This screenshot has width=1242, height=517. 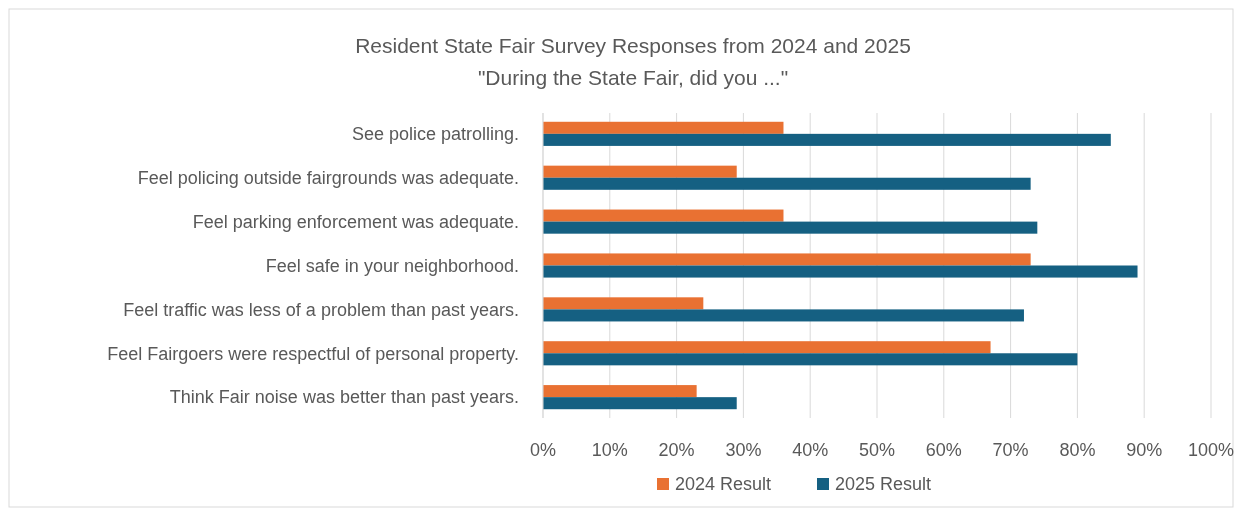 What do you see at coordinates (633, 77) in the screenshot?
I see `chart-subtitle: "During the State Fair, did you ..."` at bounding box center [633, 77].